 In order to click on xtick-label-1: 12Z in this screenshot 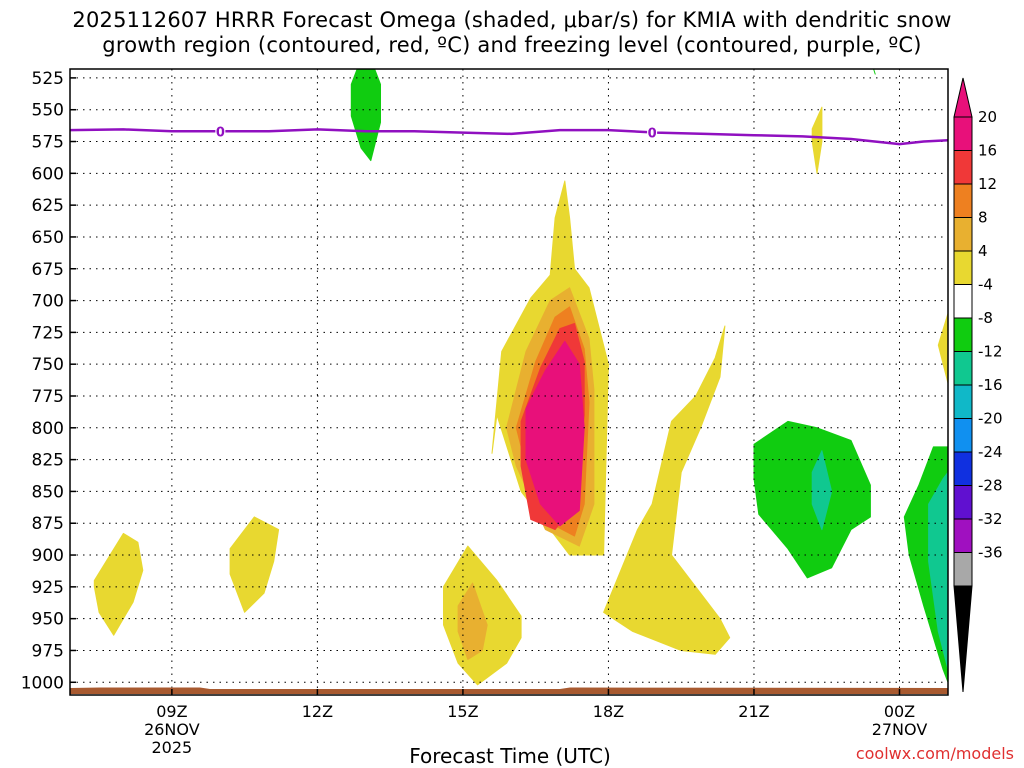, I will do `click(317, 711)`.